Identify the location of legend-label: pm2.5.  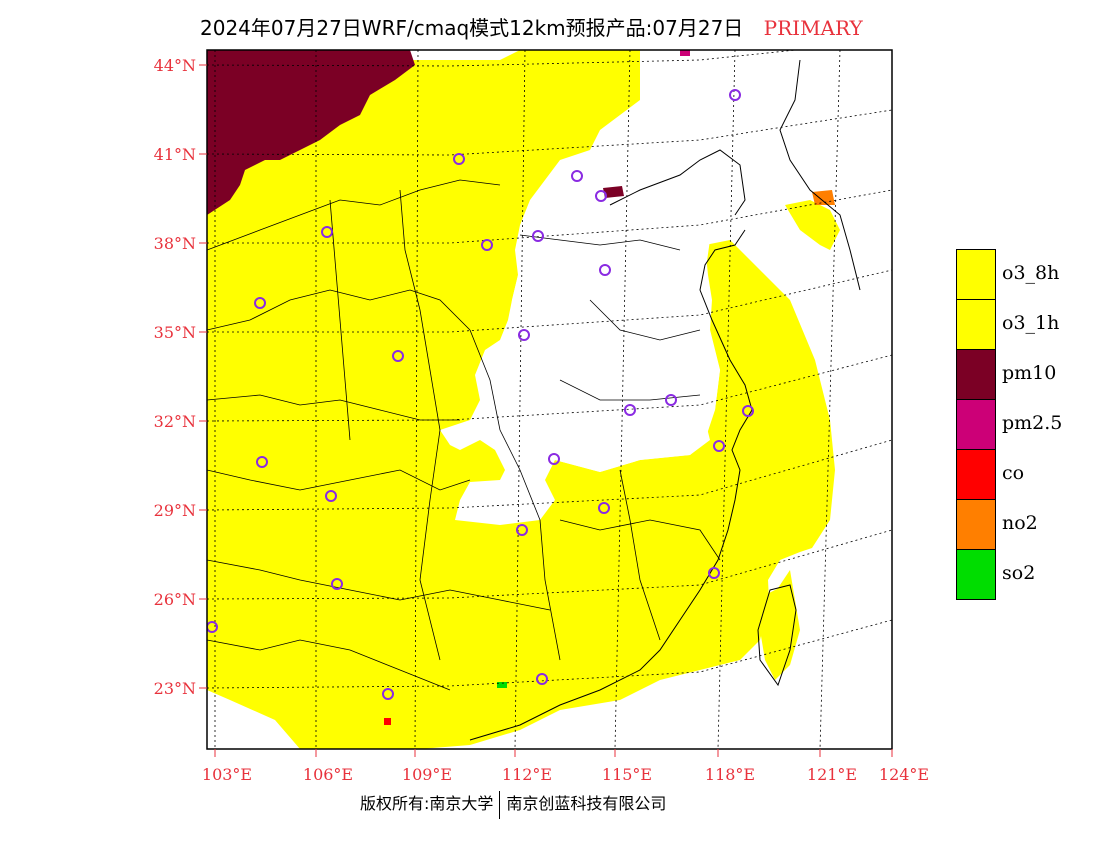
(1032, 423).